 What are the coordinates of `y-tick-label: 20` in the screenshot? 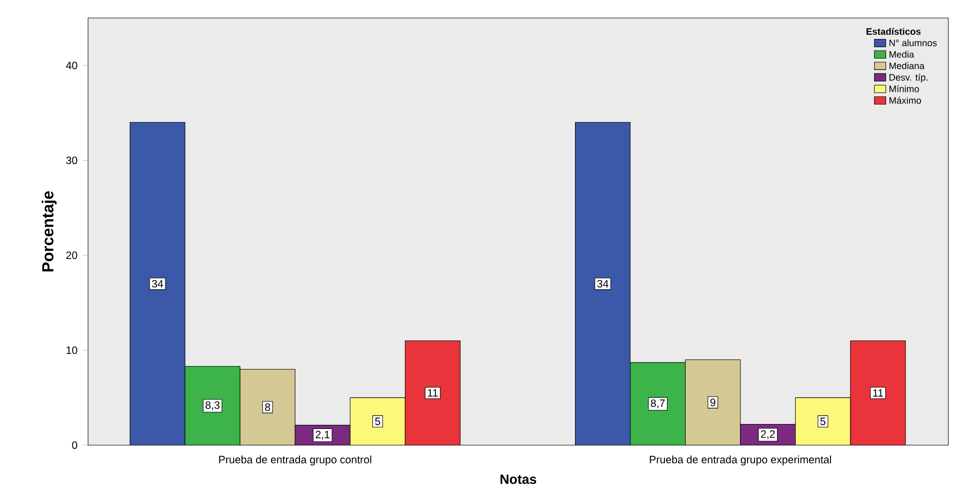 It's located at (72, 255).